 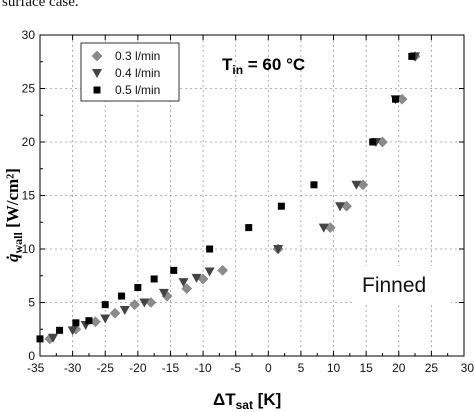 What do you see at coordinates (29, 249) in the screenshot?
I see `y-tick-label: 10` at bounding box center [29, 249].